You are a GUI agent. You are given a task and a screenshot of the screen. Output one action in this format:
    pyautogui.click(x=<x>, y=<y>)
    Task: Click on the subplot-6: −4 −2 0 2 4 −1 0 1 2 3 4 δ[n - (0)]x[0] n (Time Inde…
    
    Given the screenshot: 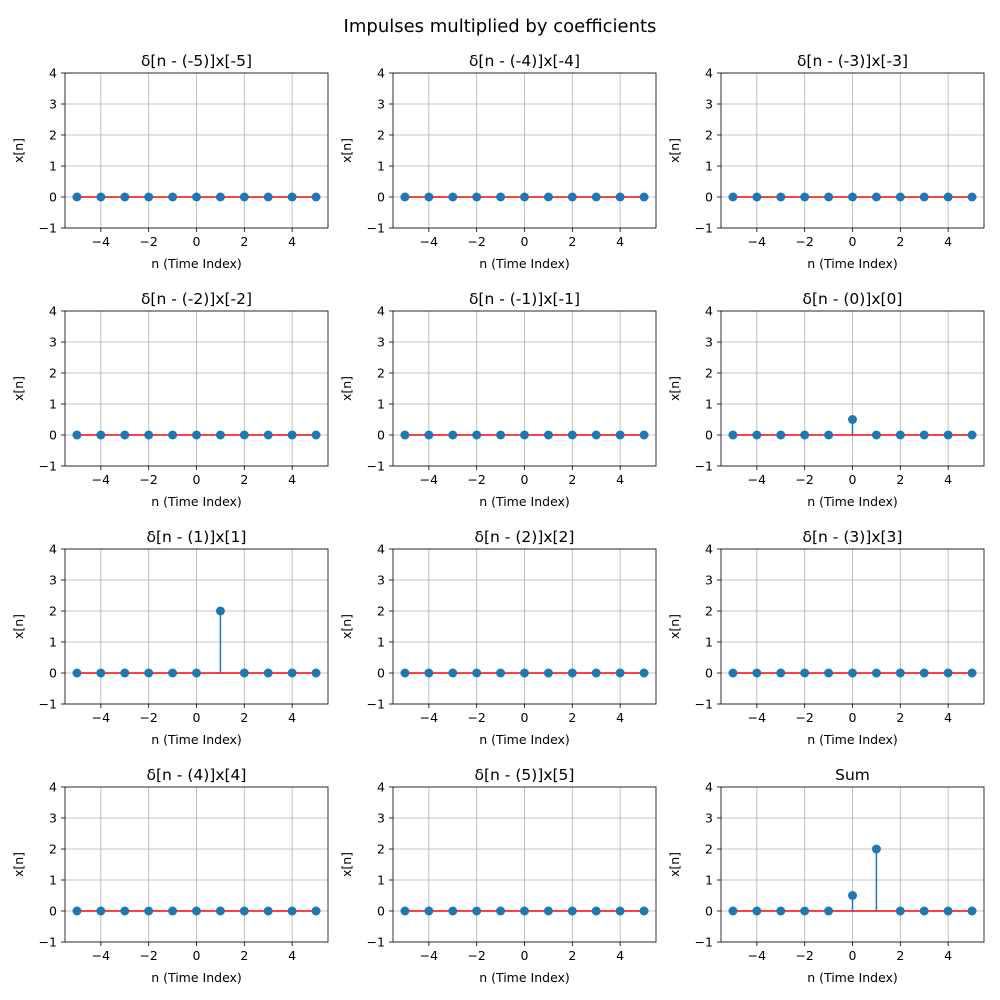 What is the action you would take?
    pyautogui.click(x=826, y=399)
    